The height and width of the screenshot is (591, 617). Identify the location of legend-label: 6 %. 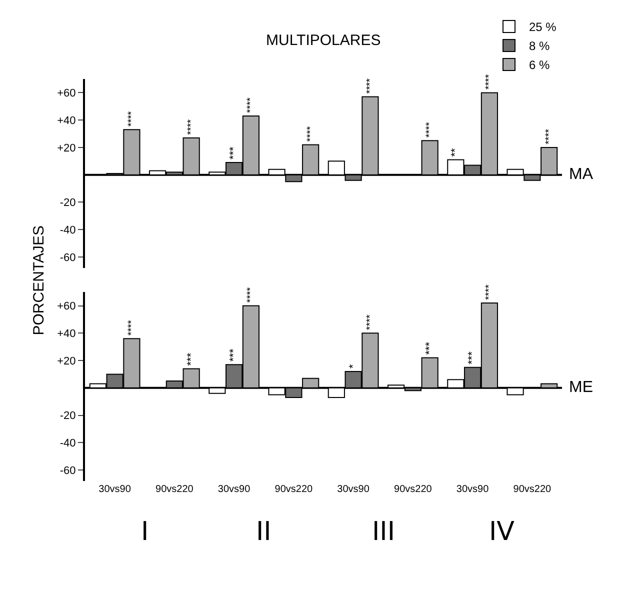
(539, 65).